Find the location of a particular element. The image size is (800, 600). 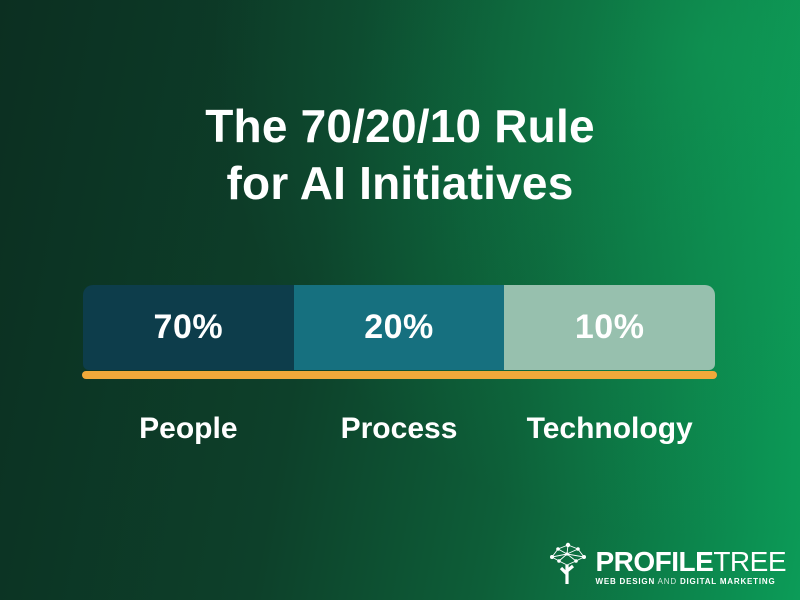

bar-label-people: People is located at coordinates (188, 428).